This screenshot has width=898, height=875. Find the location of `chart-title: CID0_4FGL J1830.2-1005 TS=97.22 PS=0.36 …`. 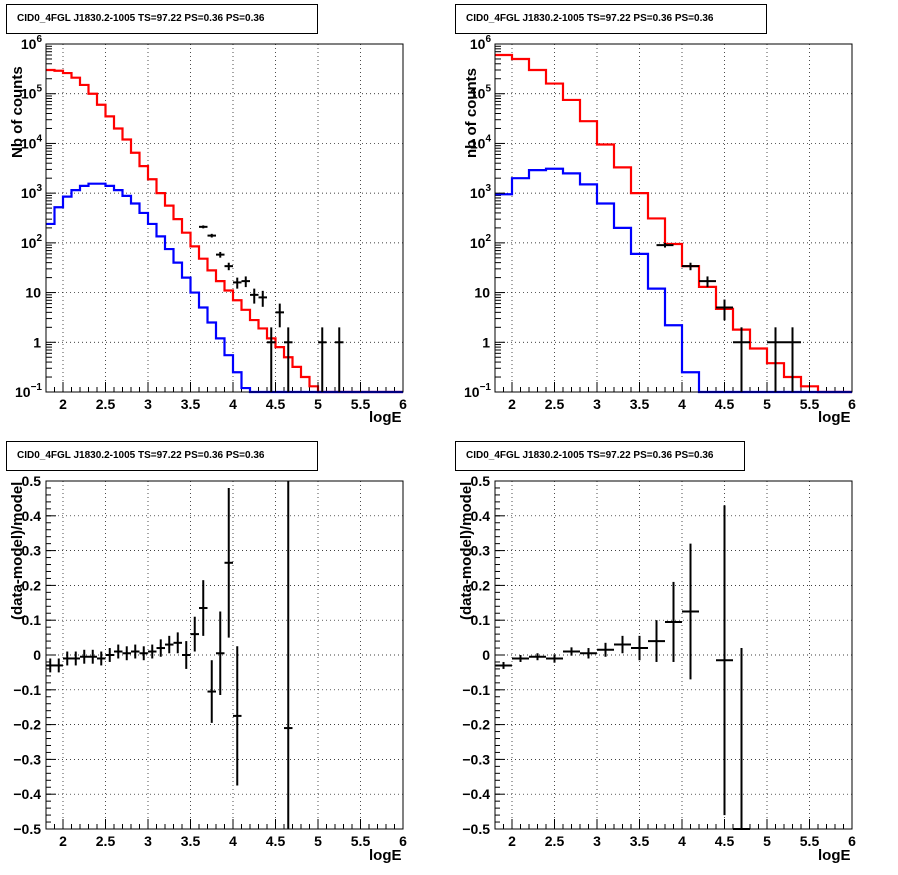

chart-title: CID0_4FGL J1830.2-1005 TS=97.22 PS=0.36 … is located at coordinates (611, 19).